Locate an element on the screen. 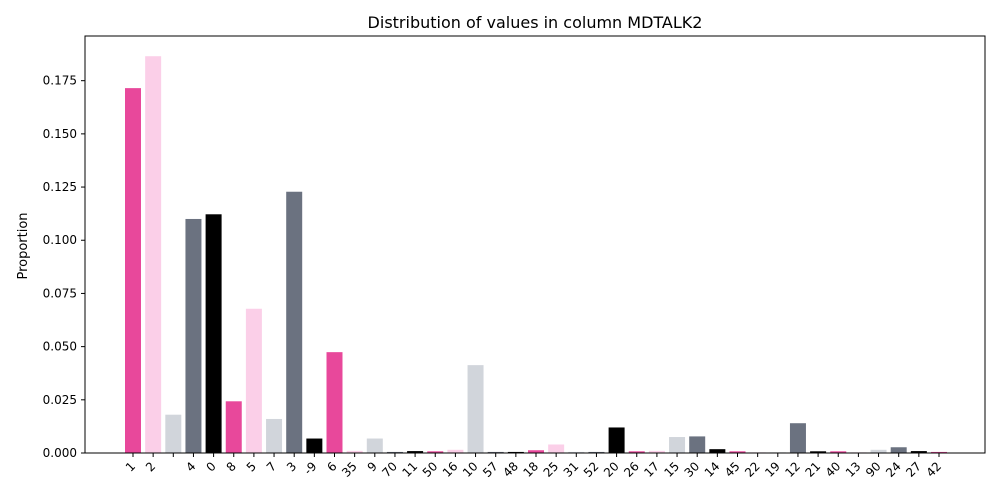 This screenshot has width=1000, height=504. x-tick-label: 35 is located at coordinates (349, 469).